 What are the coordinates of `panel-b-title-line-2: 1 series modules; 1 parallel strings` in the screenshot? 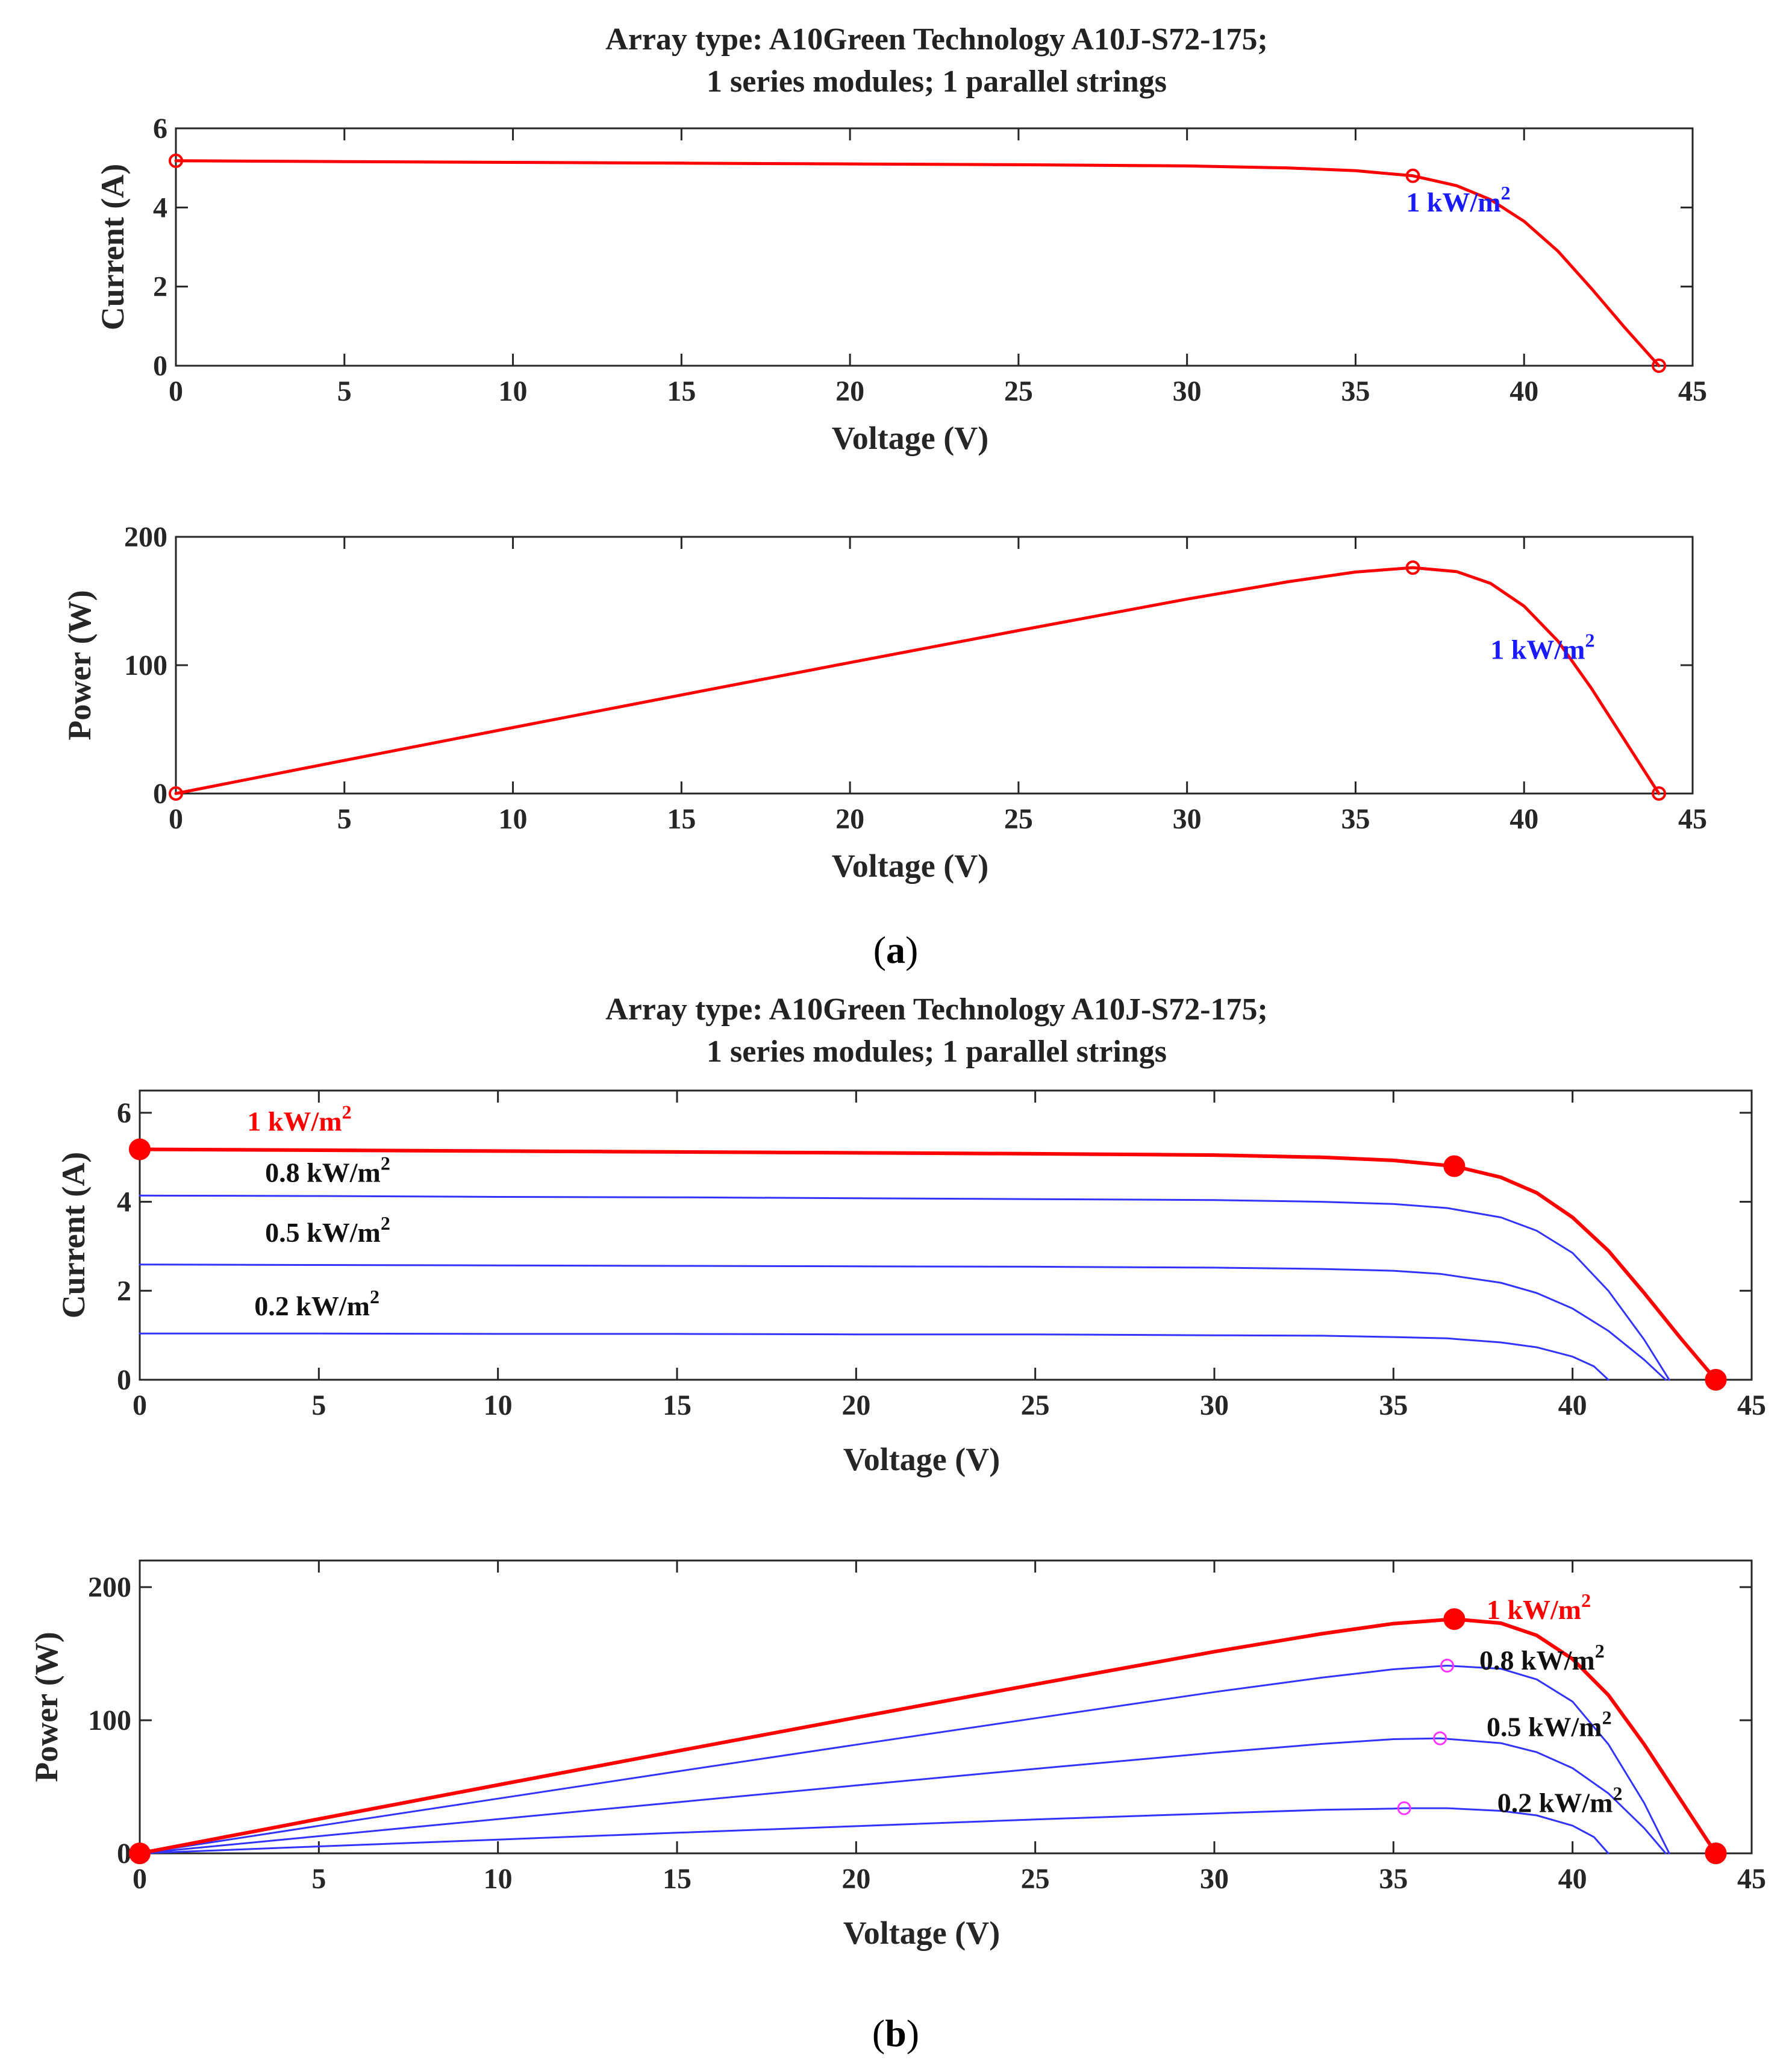 It's located at (937, 1052).